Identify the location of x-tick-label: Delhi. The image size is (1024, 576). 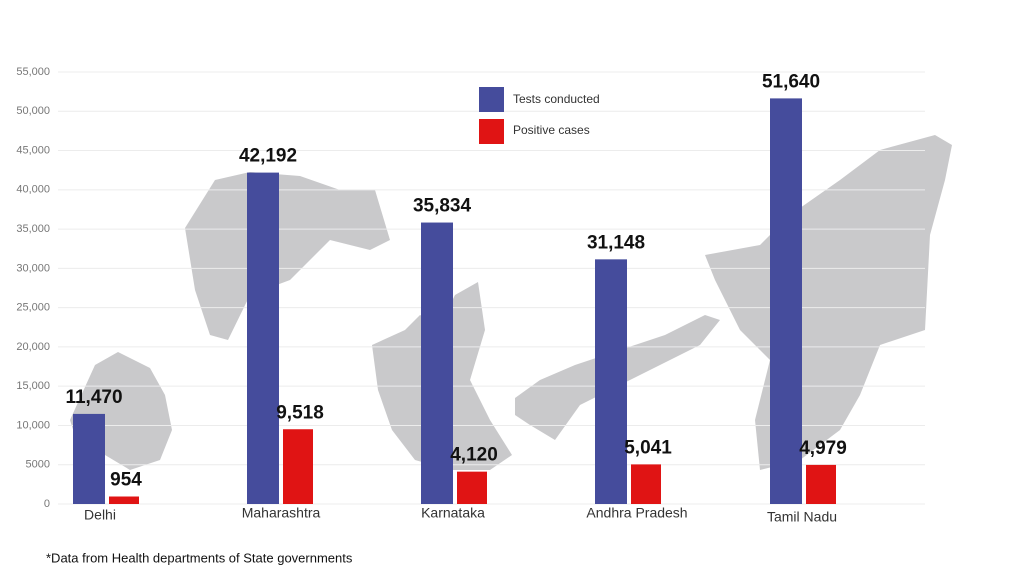
(100, 515).